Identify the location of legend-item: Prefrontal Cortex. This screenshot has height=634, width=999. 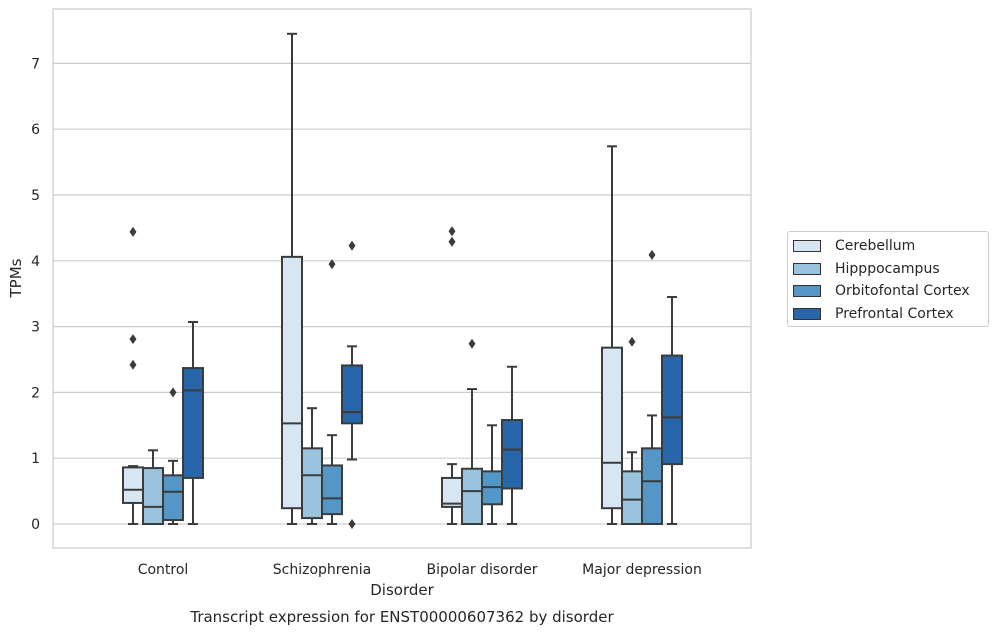
(890, 314).